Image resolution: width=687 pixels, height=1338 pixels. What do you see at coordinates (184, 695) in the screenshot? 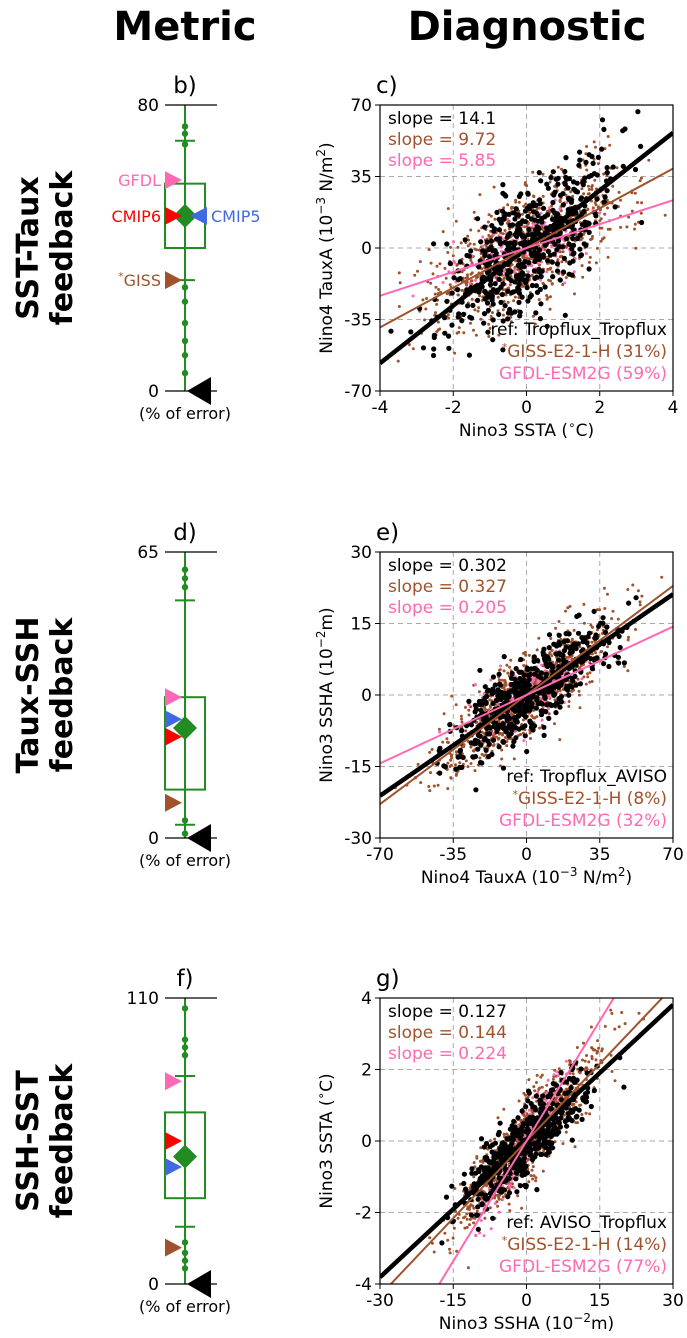
I see `metric-panel: d)650(% of error)` at bounding box center [184, 695].